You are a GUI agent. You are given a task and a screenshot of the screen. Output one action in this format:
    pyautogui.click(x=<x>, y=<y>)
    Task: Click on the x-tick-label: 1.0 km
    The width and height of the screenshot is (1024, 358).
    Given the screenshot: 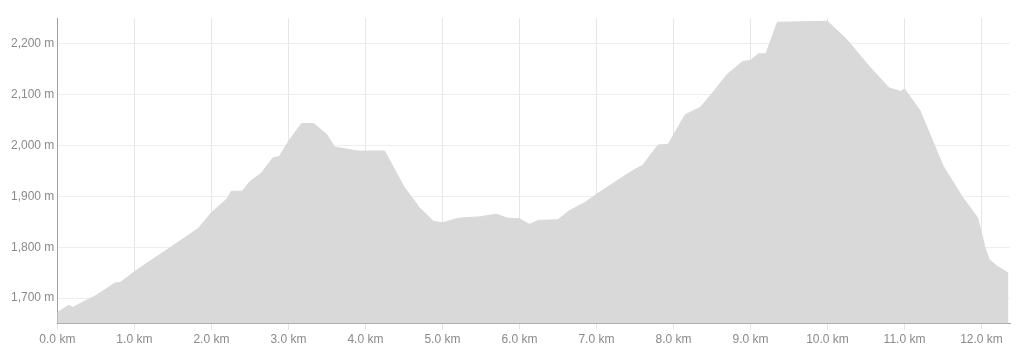 What is the action you would take?
    pyautogui.click(x=134, y=339)
    